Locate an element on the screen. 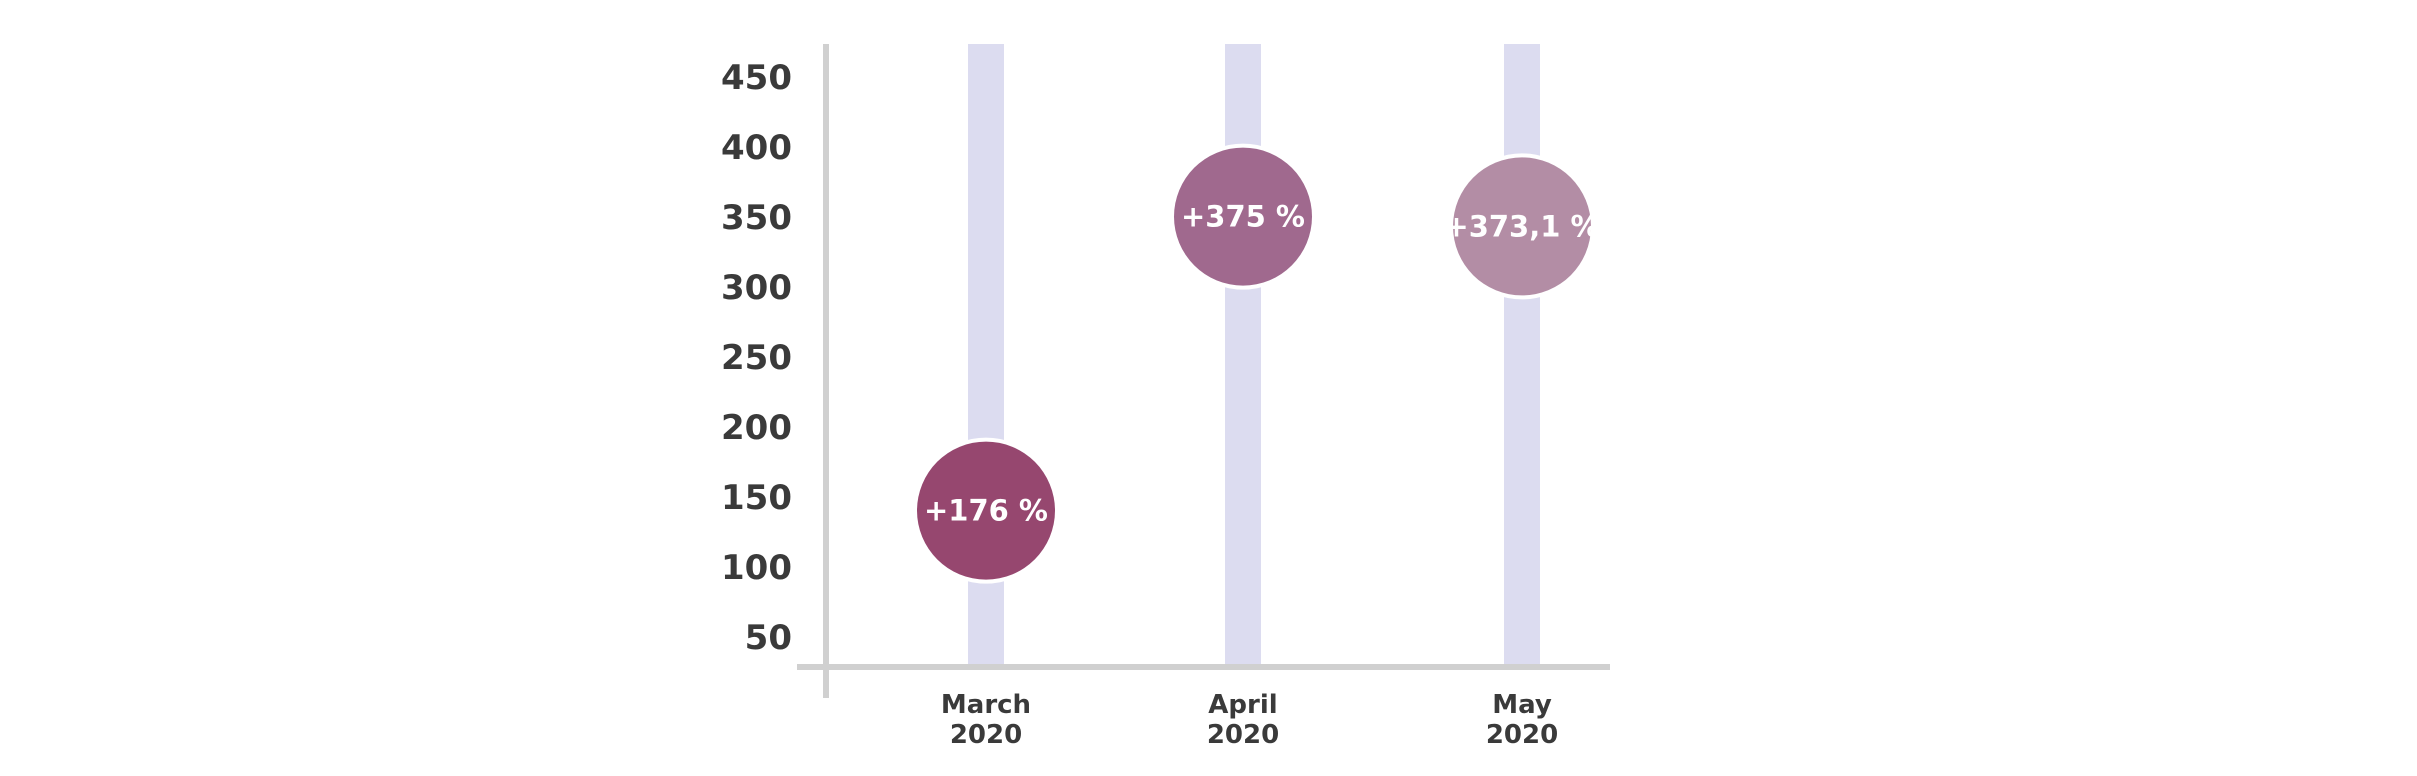 The width and height of the screenshot is (2417, 776). y-tick-label-250: 250 is located at coordinates (756, 358).